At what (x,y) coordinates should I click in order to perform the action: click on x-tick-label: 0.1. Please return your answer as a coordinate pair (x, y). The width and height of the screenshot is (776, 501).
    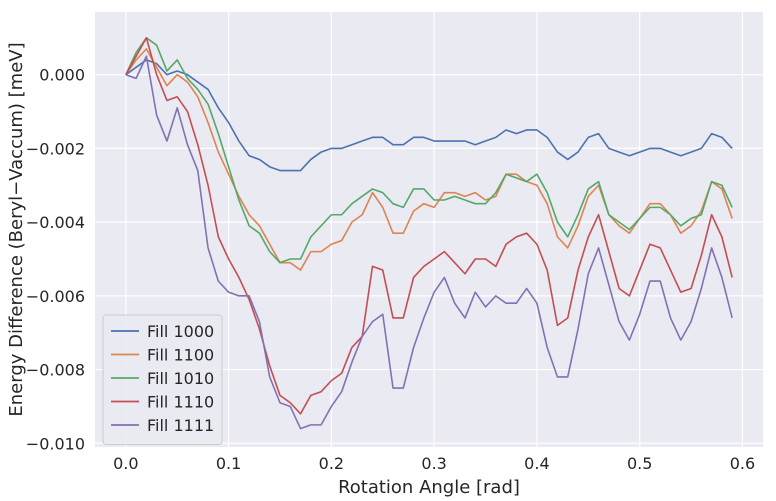
    Looking at the image, I should click on (228, 463).